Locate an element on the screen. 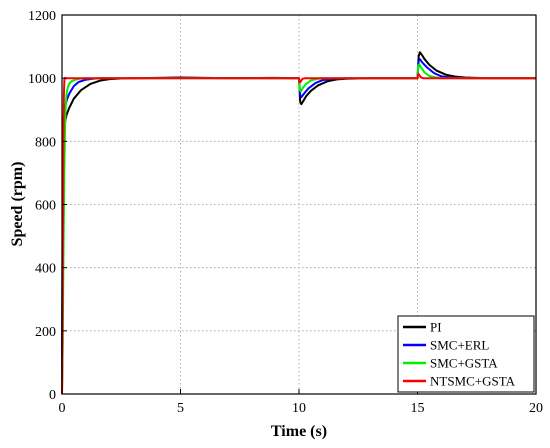 The width and height of the screenshot is (550, 448). legend: PI SMC+ERL SMC+GSTA NTSMC+GSTA is located at coordinates (466, 354).